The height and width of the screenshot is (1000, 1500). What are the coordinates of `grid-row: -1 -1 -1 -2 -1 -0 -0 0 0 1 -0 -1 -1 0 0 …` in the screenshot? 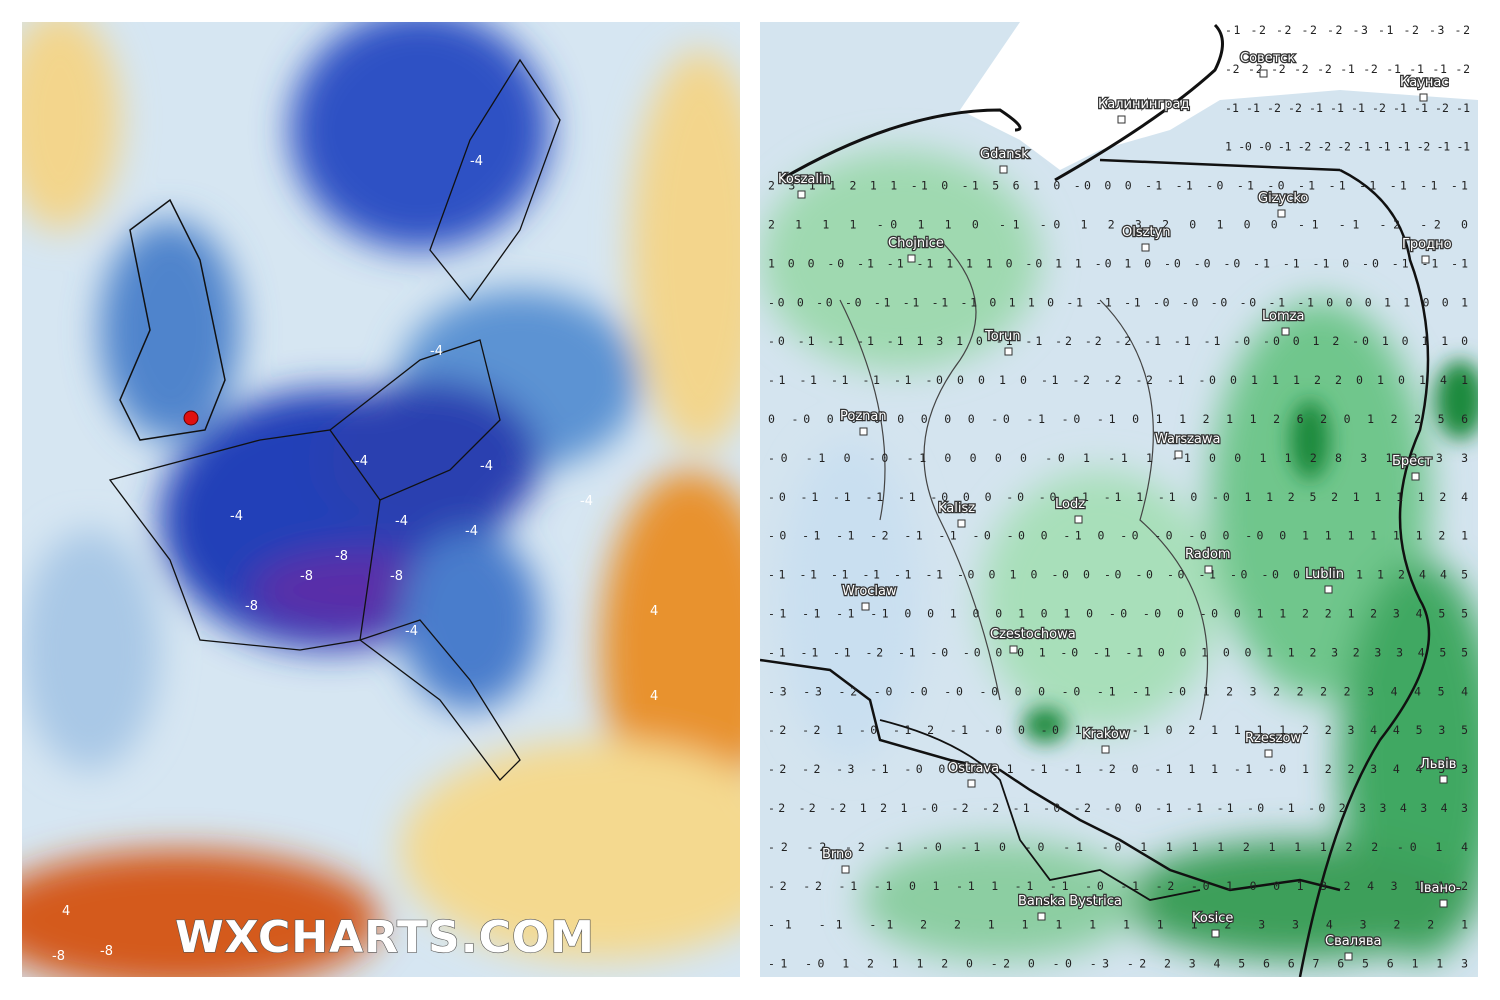 It's located at (1118, 652).